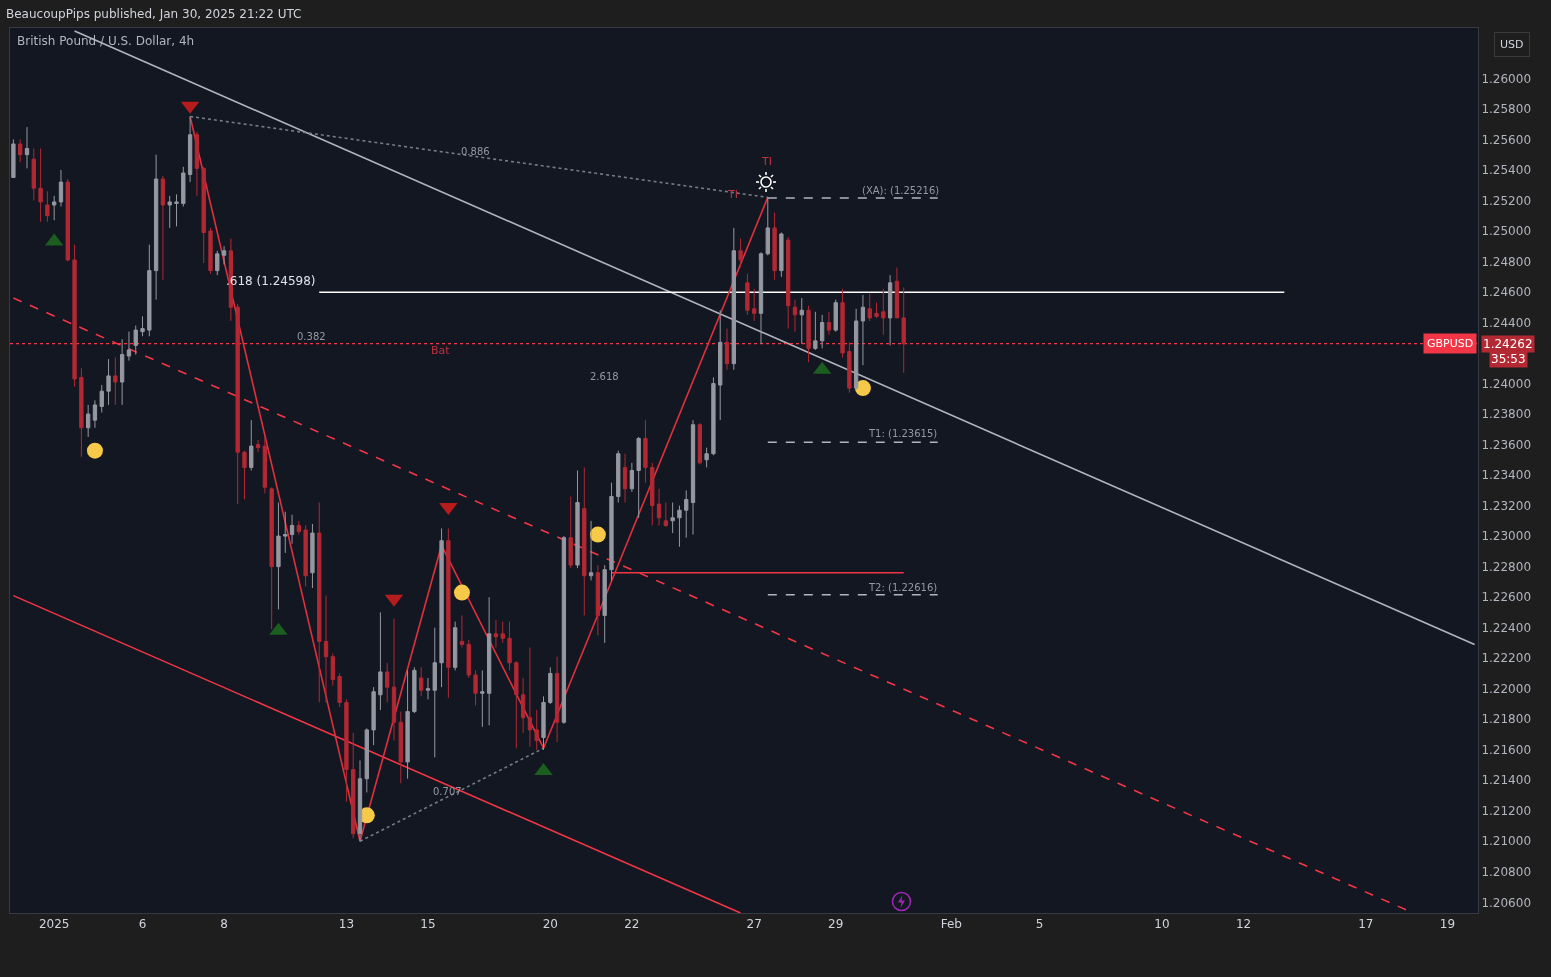 The height and width of the screenshot is (977, 1551). I want to click on x-tick-label: 12, so click(1243, 924).